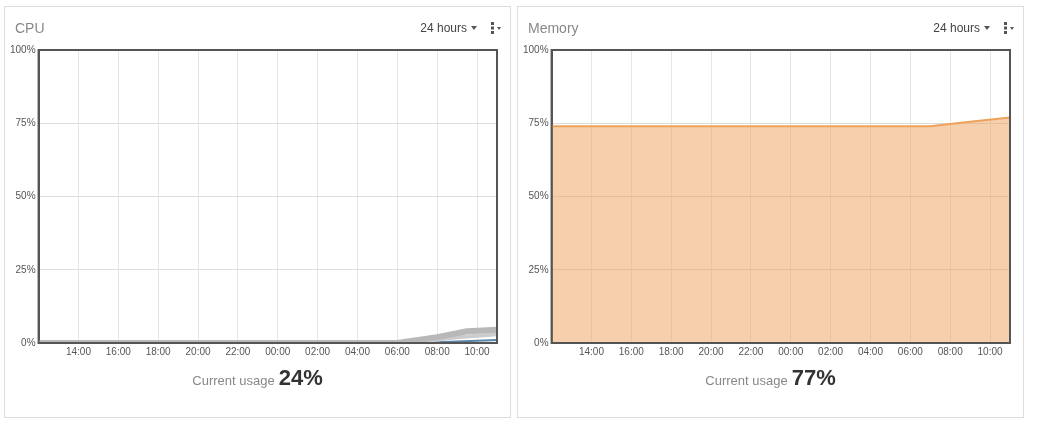 Image resolution: width=1041 pixels, height=430 pixels. What do you see at coordinates (30, 28) in the screenshot?
I see `chart-title: CPU` at bounding box center [30, 28].